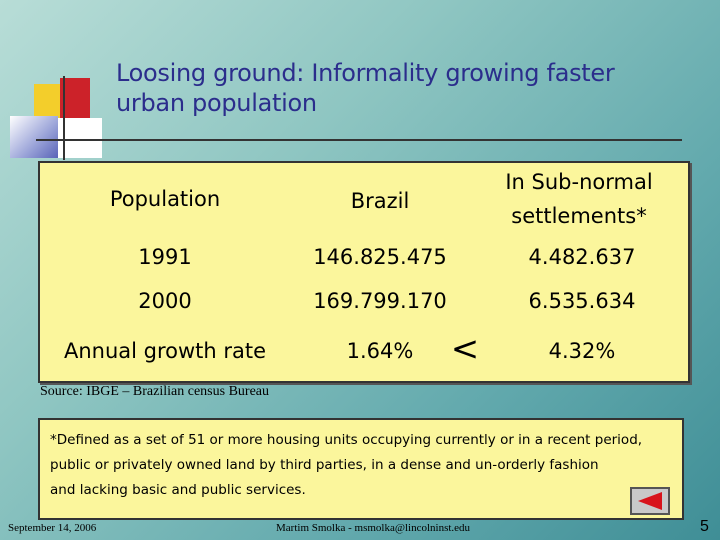 The height and width of the screenshot is (540, 720). Describe the element at coordinates (165, 351) in the screenshot. I see `row-growth-label: Annual growth rate` at that location.